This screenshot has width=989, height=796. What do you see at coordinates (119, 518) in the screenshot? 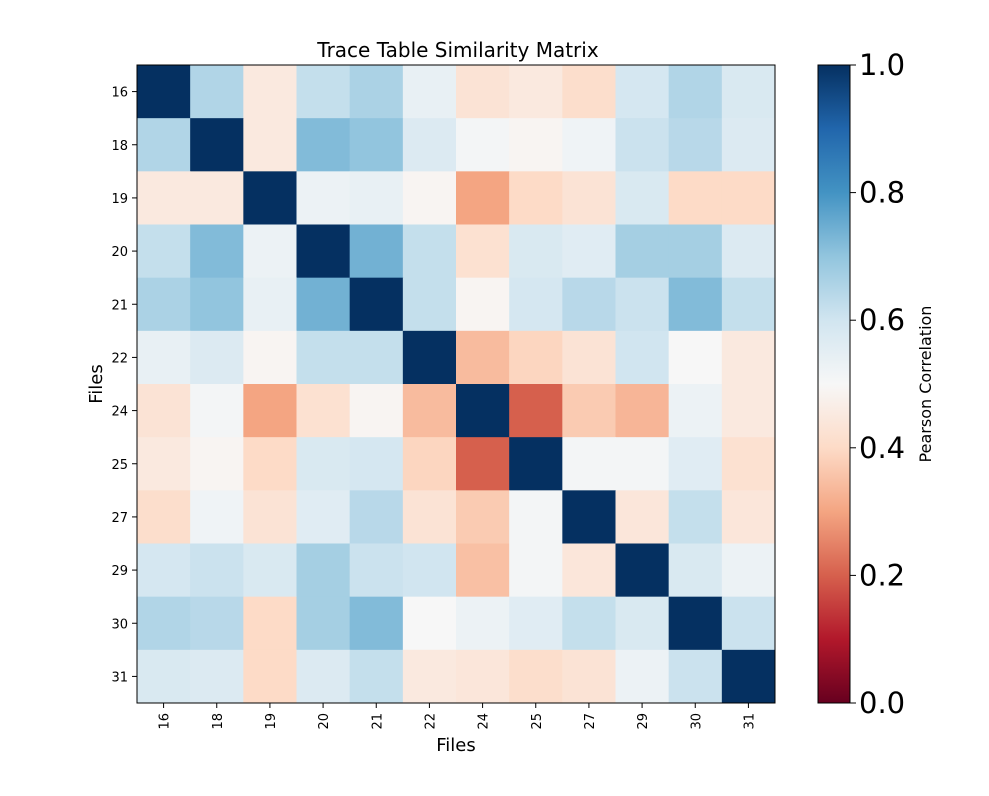
I see `y-tick-label: 27` at bounding box center [119, 518].